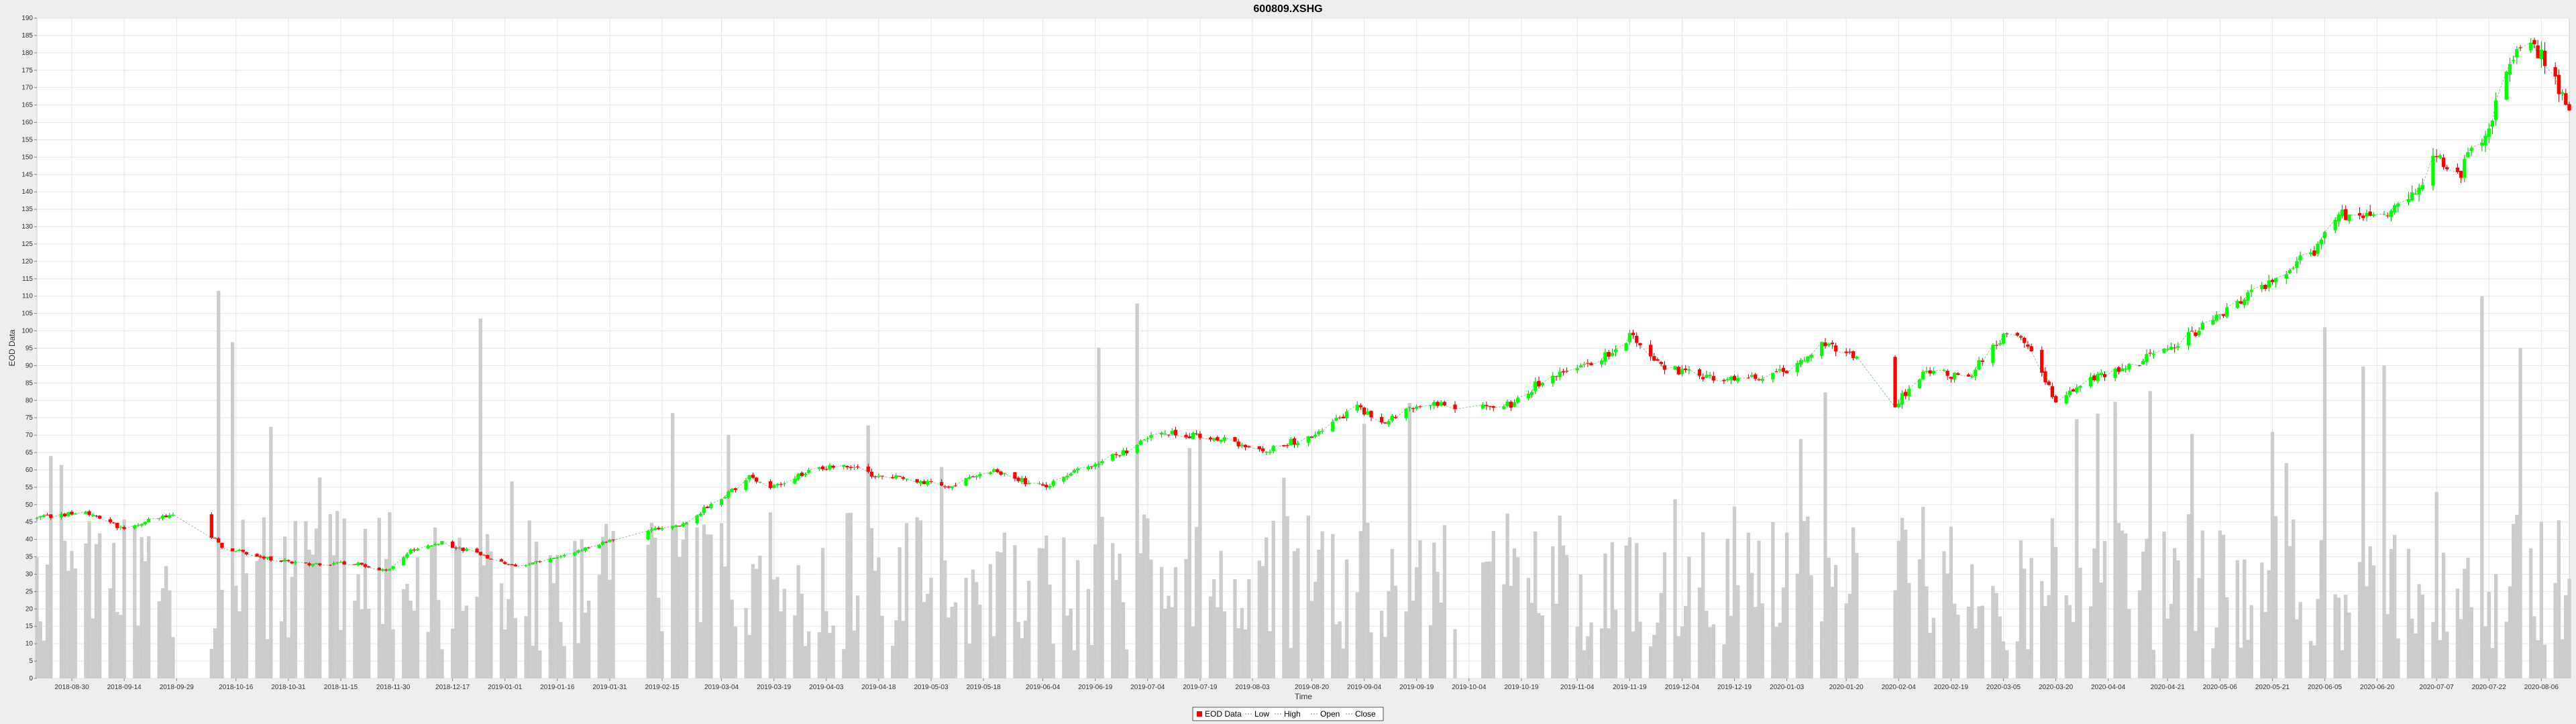  What do you see at coordinates (505, 687) in the screenshot?
I see `x-tick-label: 2019-01-01` at bounding box center [505, 687].